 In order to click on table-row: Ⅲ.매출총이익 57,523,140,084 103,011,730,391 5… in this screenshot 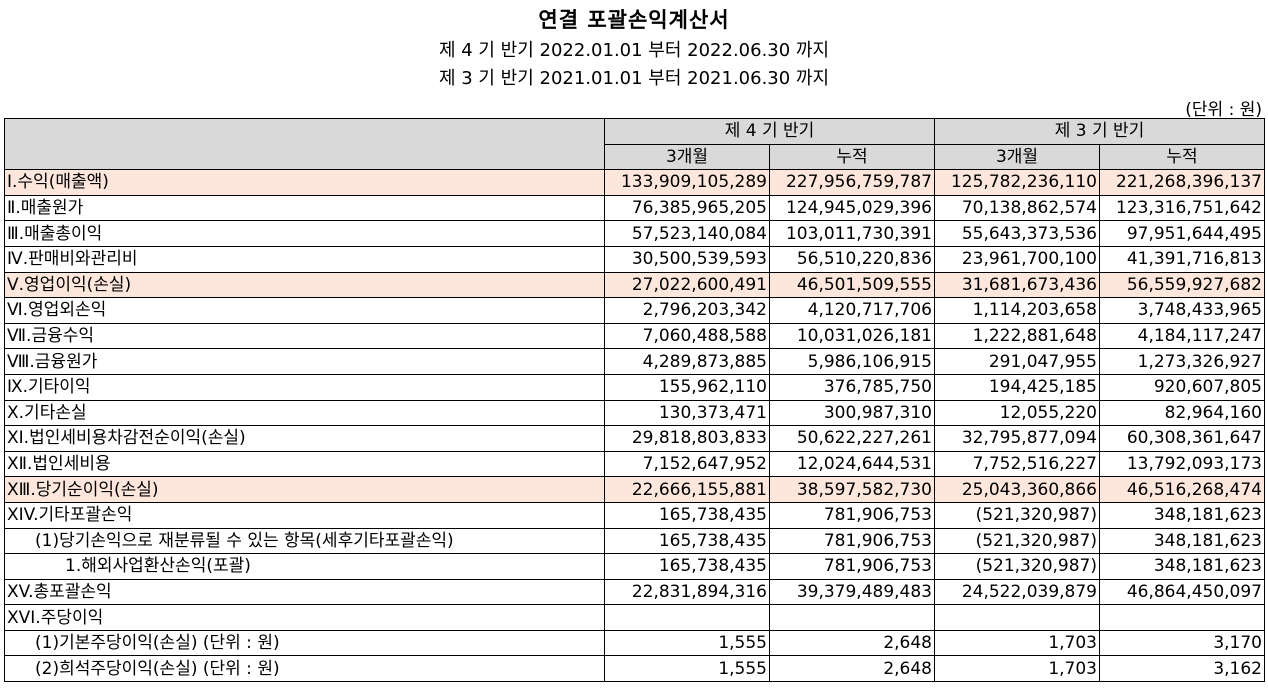, I will do `click(634, 233)`.